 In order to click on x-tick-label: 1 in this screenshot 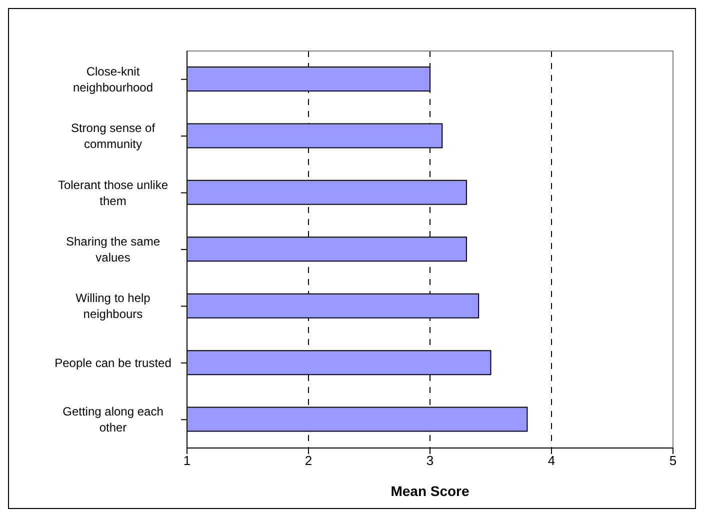, I will do `click(187, 460)`.